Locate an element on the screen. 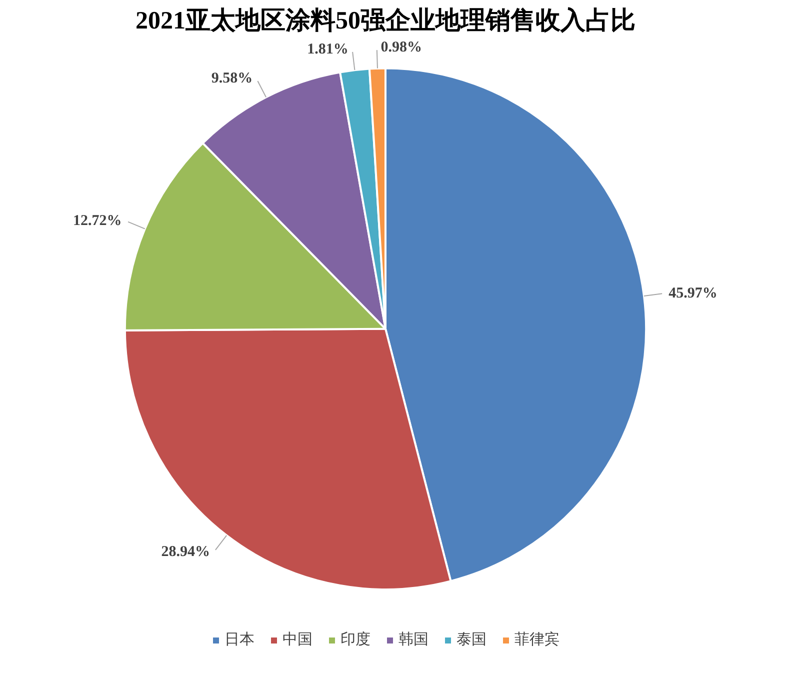 The height and width of the screenshot is (700, 790). legend-label: 印度 is located at coordinates (355, 639).